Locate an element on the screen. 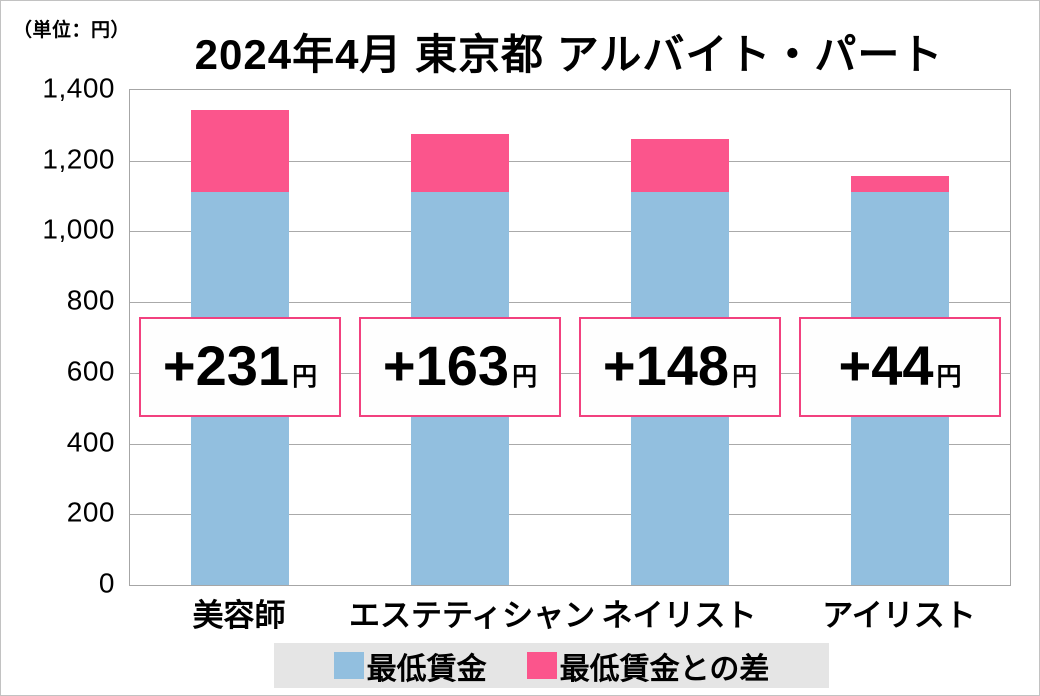  unit-label: （単位：円） is located at coordinates (72, 30).